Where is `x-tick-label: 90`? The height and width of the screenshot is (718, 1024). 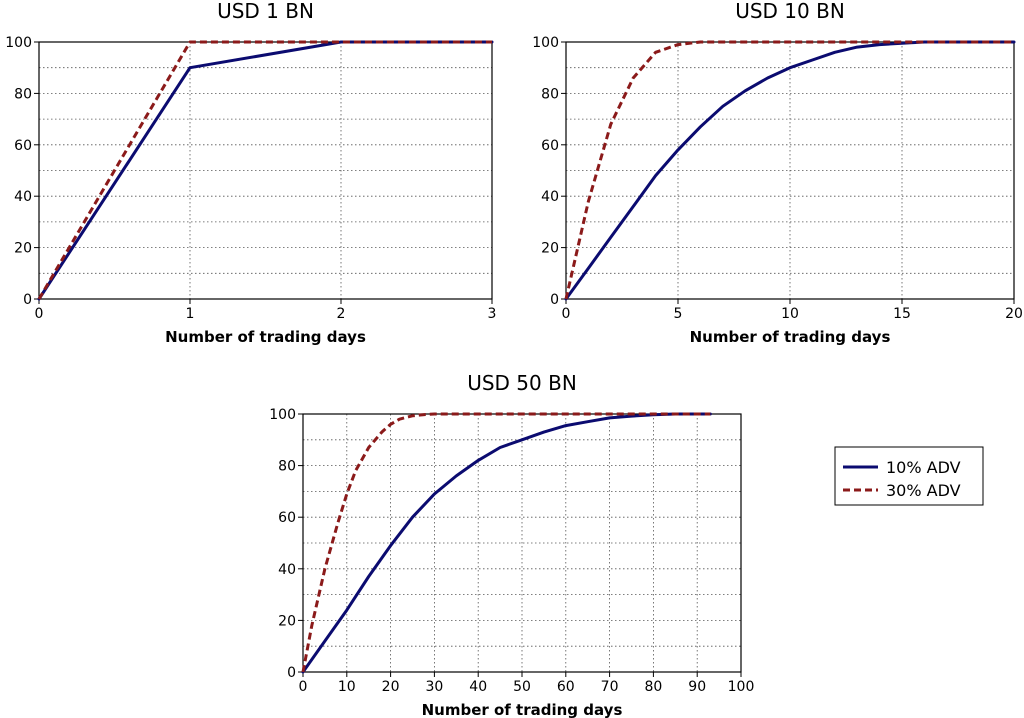 x-tick-label: 90 is located at coordinates (697, 687).